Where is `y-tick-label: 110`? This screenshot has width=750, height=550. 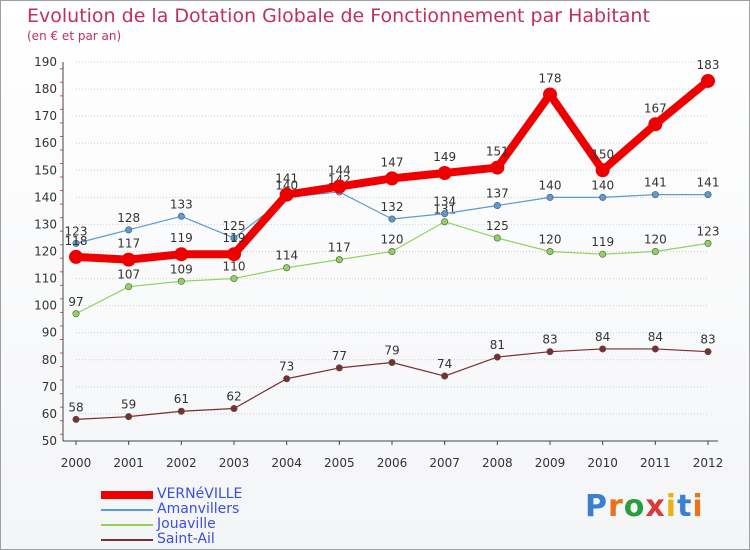
y-tick-label: 110 is located at coordinates (45, 279).